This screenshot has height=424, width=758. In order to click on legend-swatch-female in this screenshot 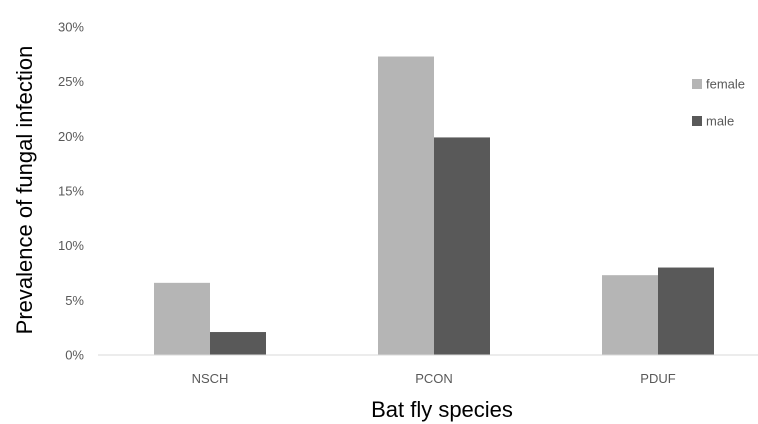, I will do `click(697, 84)`.